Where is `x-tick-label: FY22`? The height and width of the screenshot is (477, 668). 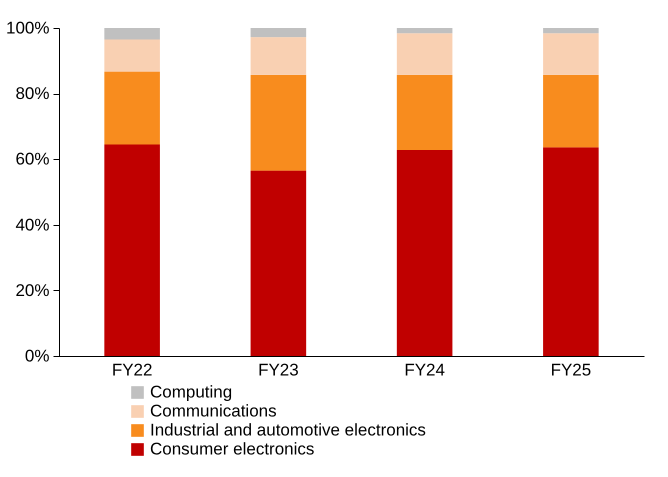 x-tick-label: FY22 is located at coordinates (132, 370).